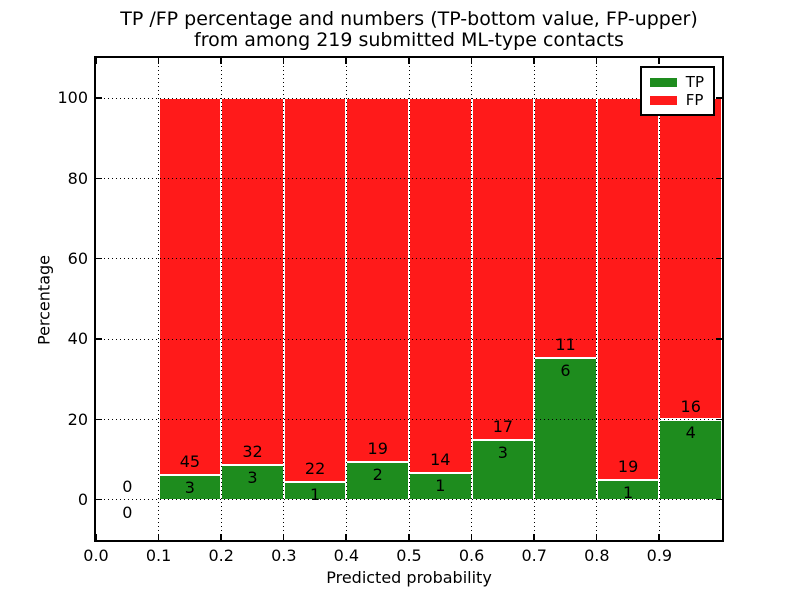 The width and height of the screenshot is (800, 600). Describe the element at coordinates (694, 100) in the screenshot. I see `legend-label-fp: FP` at that location.